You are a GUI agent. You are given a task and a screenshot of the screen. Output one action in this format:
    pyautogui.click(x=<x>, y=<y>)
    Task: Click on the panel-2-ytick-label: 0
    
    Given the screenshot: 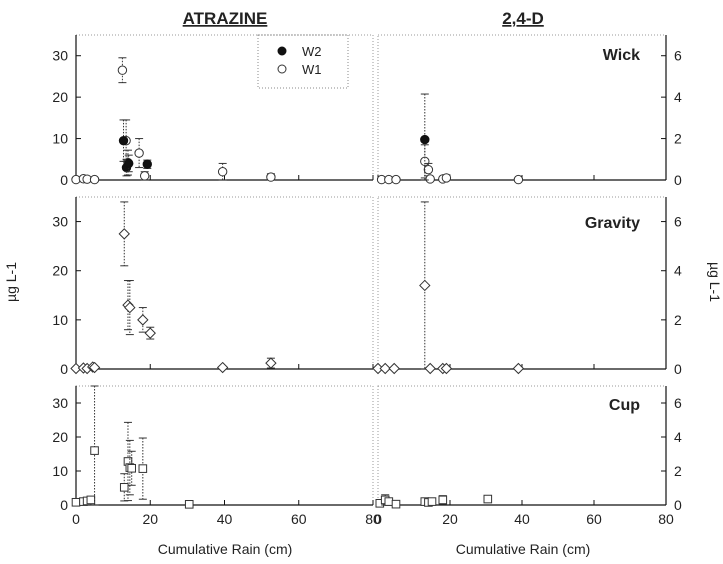 What is the action you would take?
    pyautogui.click(x=64, y=369)
    